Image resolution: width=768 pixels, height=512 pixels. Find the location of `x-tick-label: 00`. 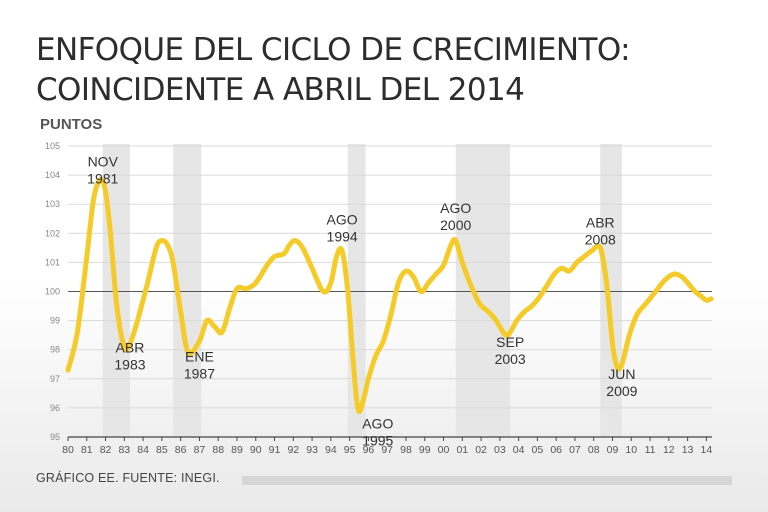

x-tick-label: 00 is located at coordinates (444, 450).